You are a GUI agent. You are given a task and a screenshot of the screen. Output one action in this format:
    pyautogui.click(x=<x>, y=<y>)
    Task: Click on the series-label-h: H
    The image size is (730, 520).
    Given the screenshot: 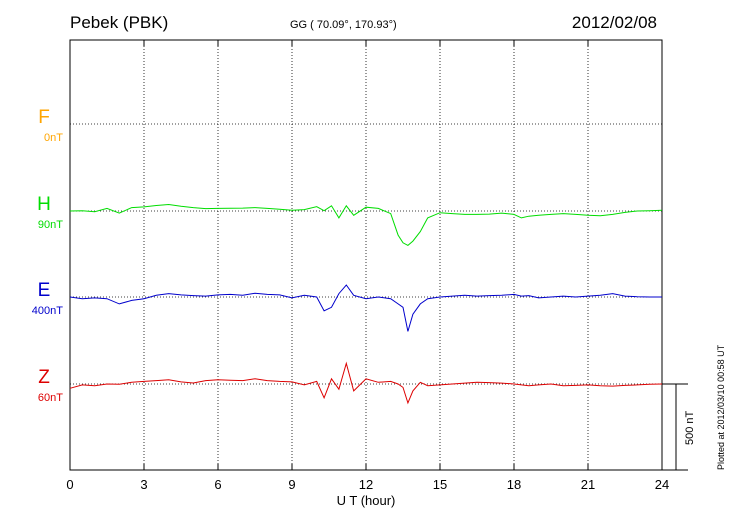 What is the action you would take?
    pyautogui.click(x=44, y=204)
    